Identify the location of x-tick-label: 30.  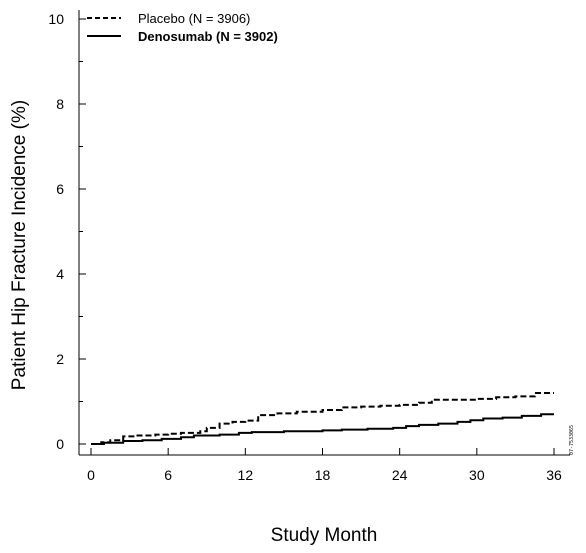
(477, 475).